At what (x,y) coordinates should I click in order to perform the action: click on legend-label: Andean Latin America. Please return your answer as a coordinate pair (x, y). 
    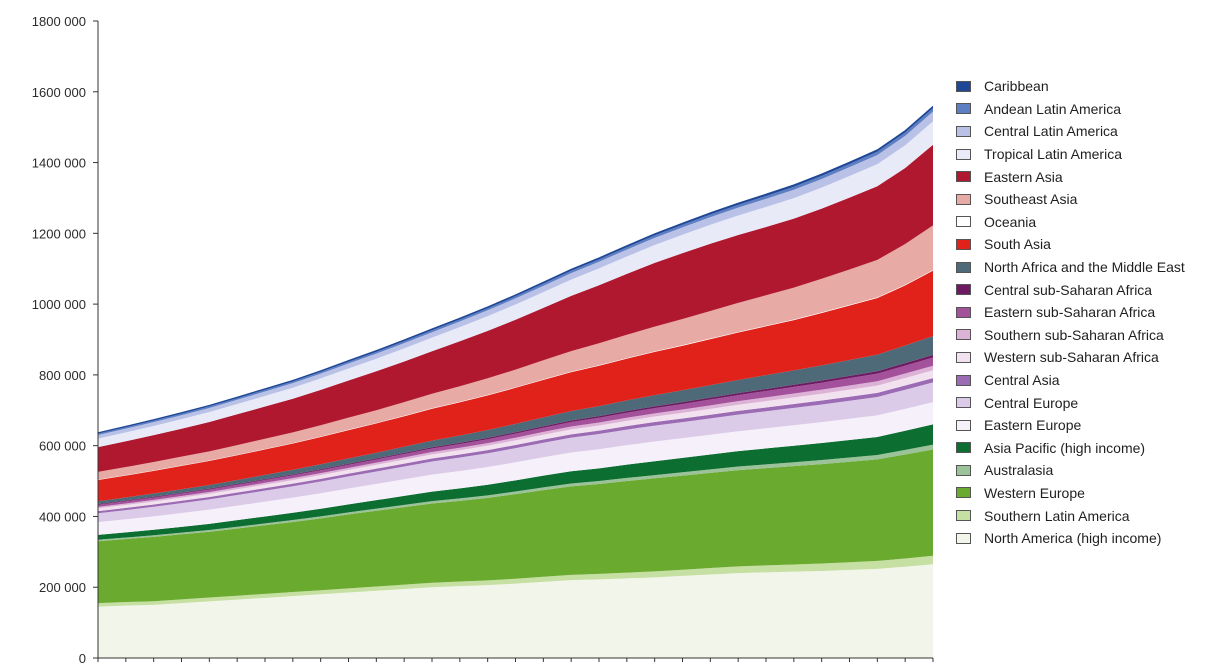
    Looking at the image, I should click on (1052, 108).